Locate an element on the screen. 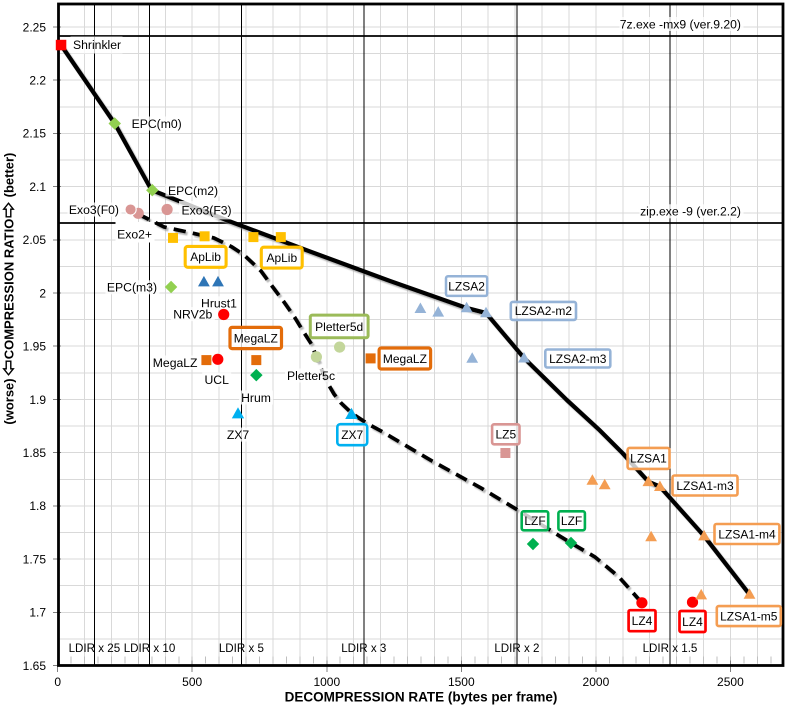  svg-text: (worse) is located at coordinates (9, 401).